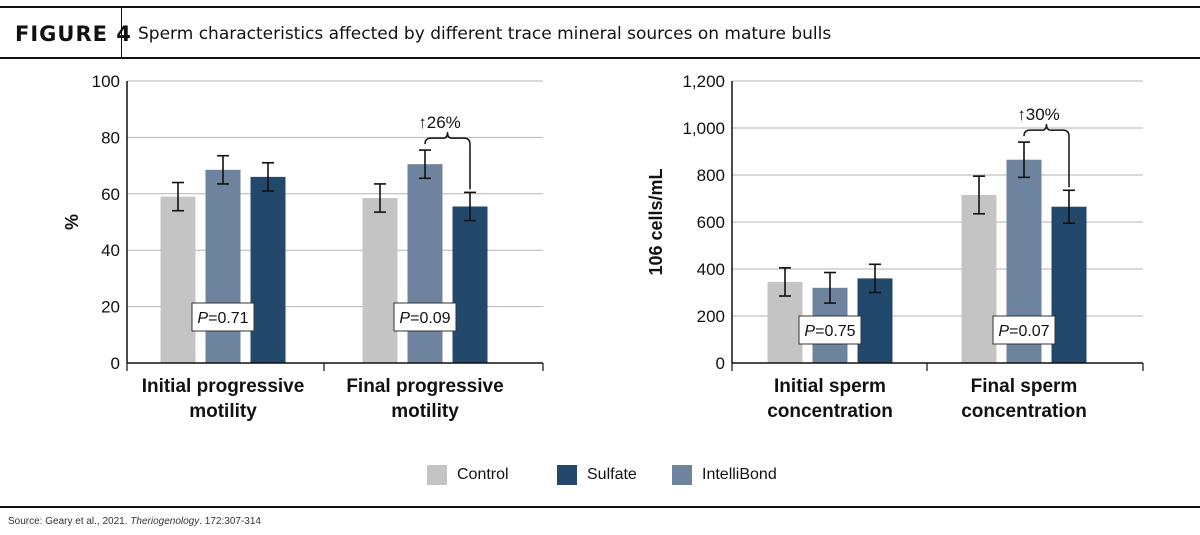  I want to click on x-category-label: Final progressive, so click(424, 386).